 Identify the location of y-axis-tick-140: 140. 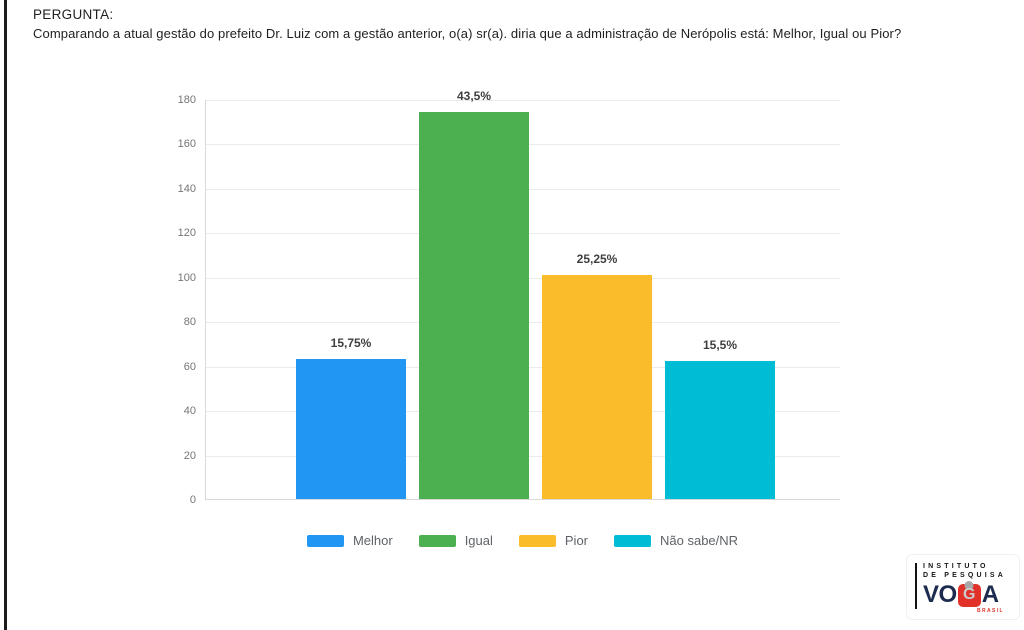
(186, 188).